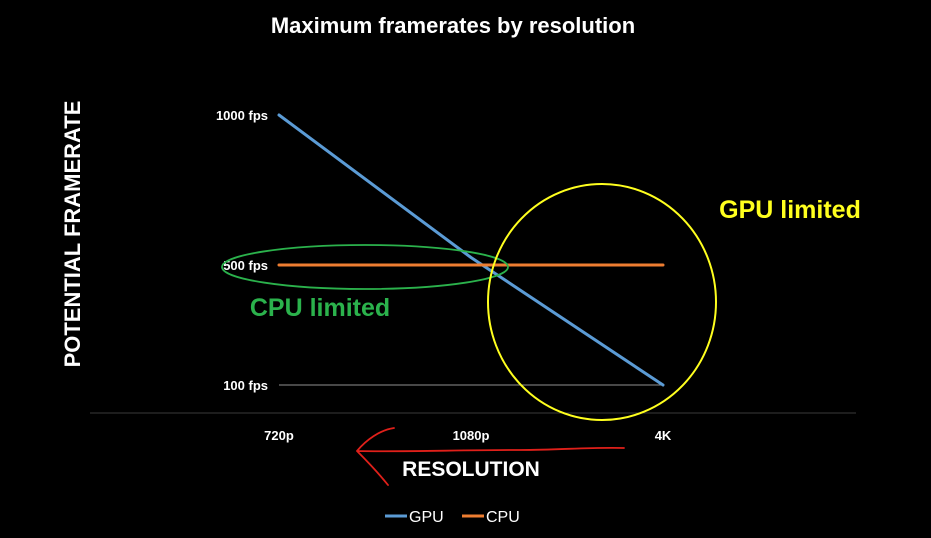  I want to click on y-tick-label: 1000 fps, so click(242, 115).